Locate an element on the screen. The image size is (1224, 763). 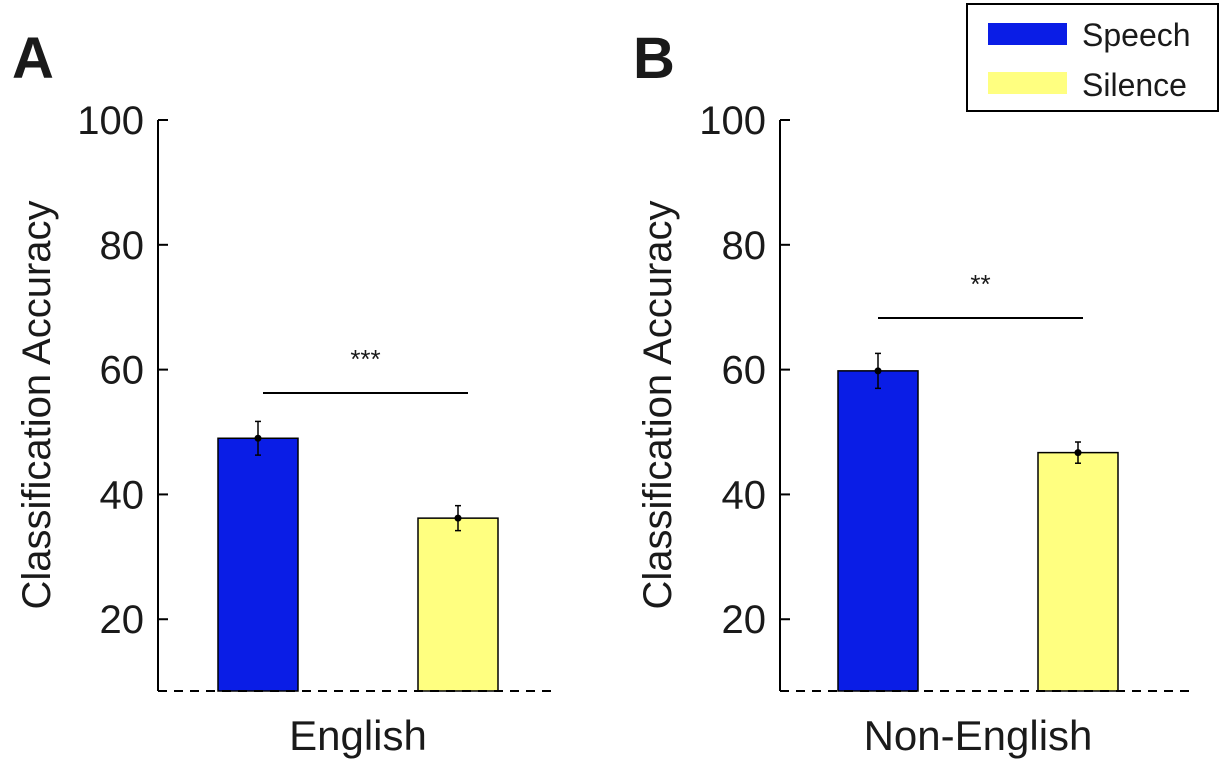
legend: Speech Silence is located at coordinates (1092, 57).